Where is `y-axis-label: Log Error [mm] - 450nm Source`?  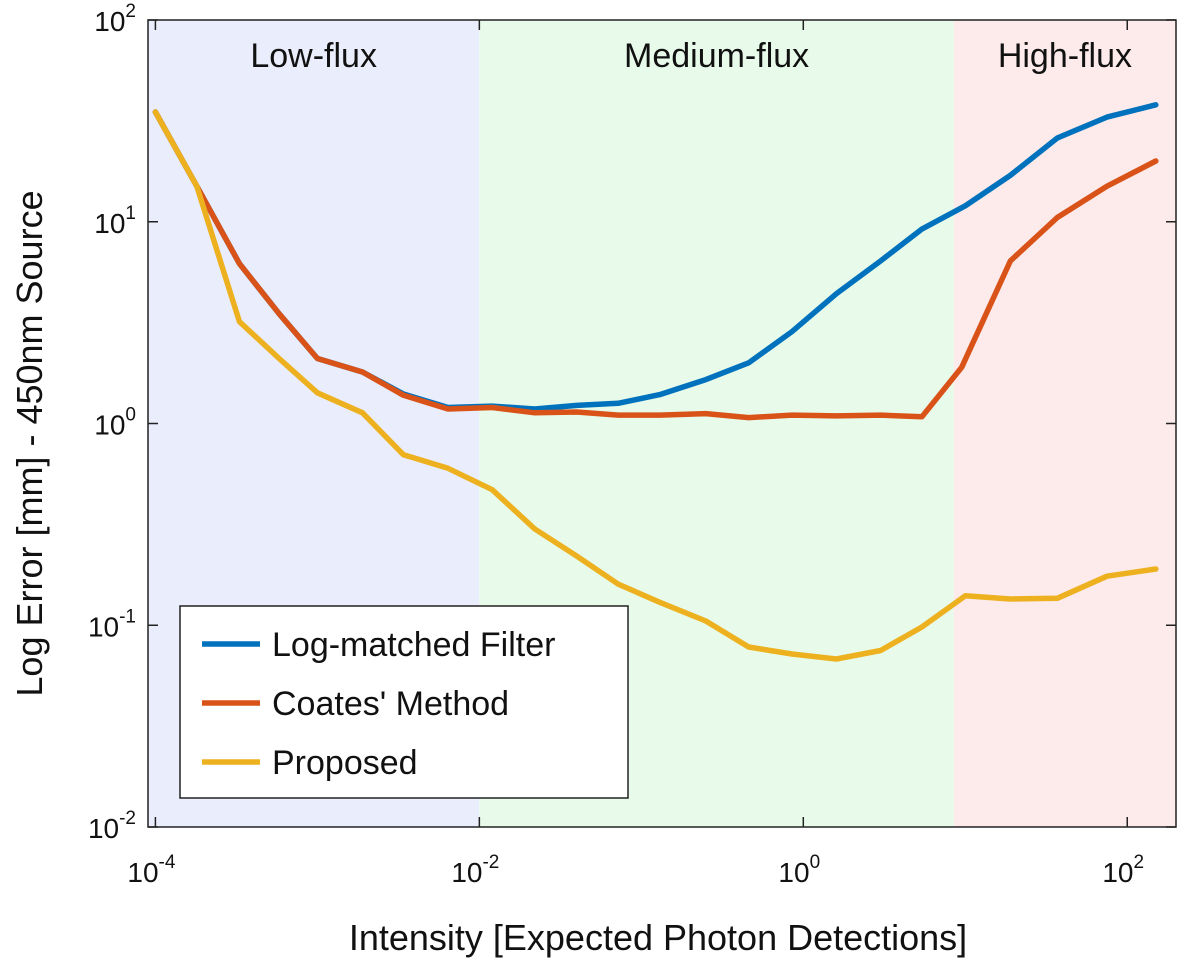
y-axis-label: Log Error [mm] - 450nm Source is located at coordinates (29, 443).